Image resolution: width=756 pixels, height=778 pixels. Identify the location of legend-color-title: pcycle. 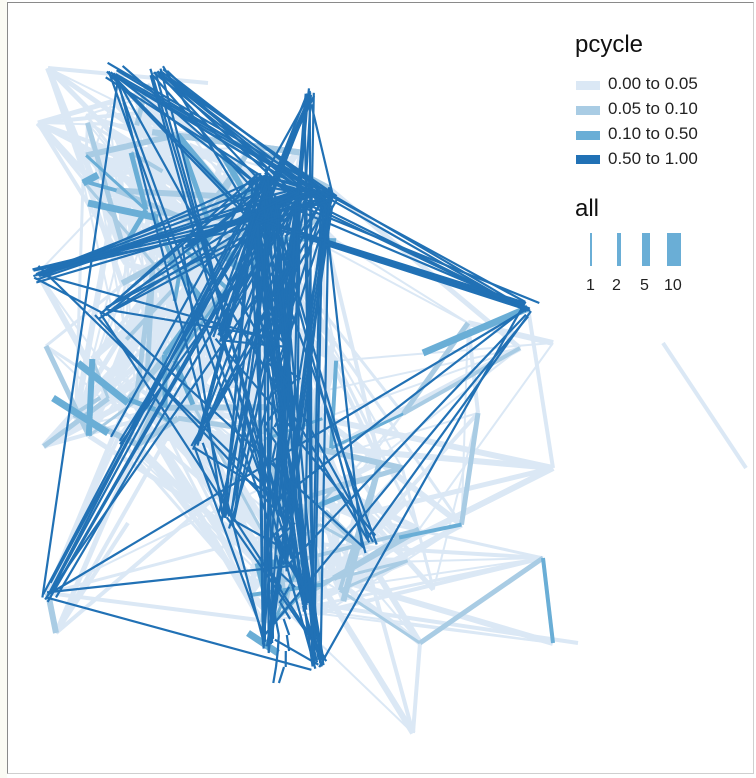
(609, 44).